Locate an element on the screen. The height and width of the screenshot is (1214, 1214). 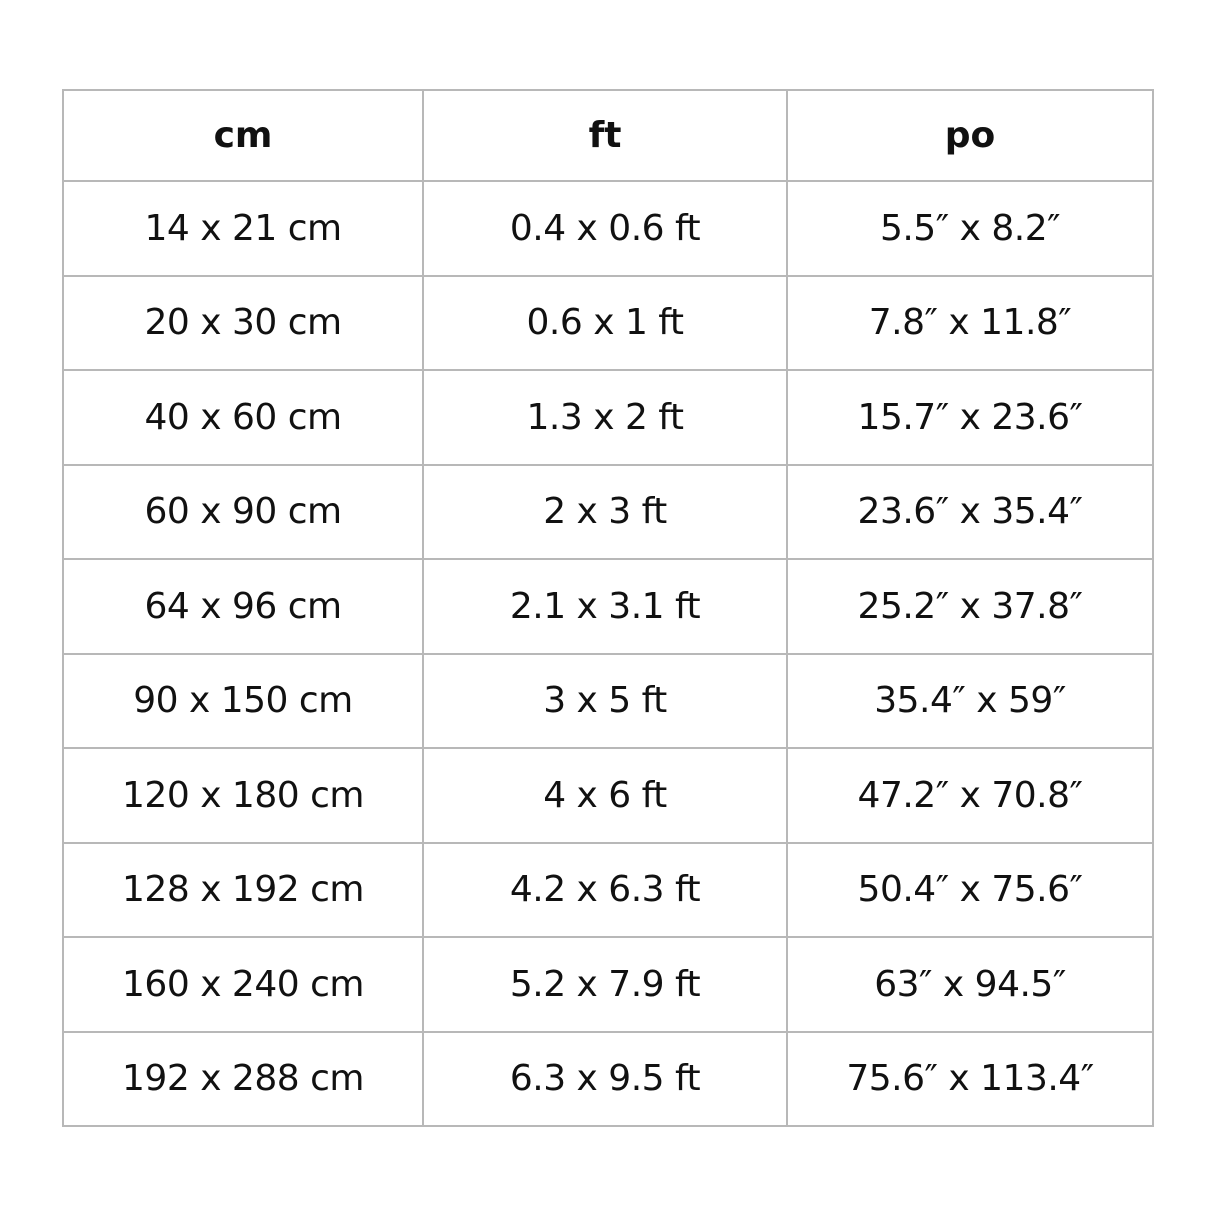
table-row: 90 x 150 cm 3 x 5 ft 35.4″ x 59″ is located at coordinates (608, 700).